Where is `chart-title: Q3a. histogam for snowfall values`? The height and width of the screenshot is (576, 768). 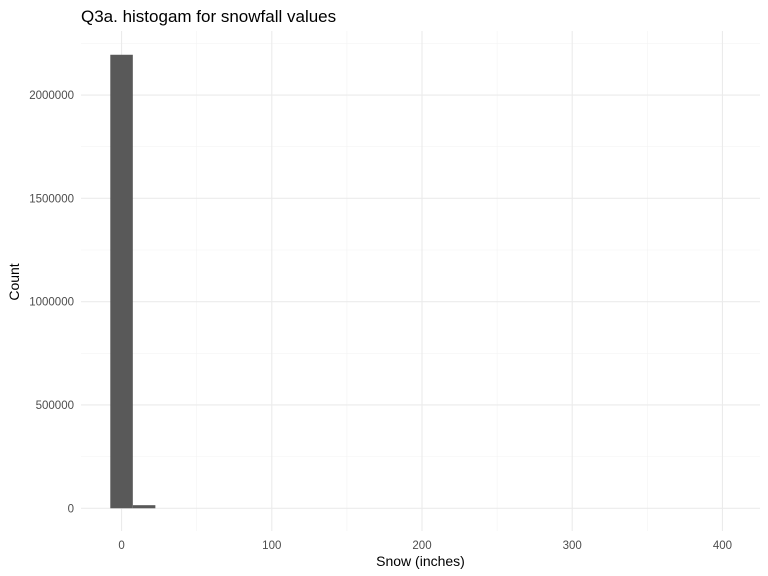
chart-title: Q3a. histogam for snowfall values is located at coordinates (208, 16).